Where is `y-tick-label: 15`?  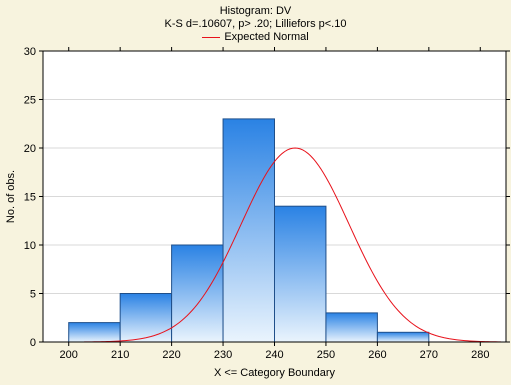
y-tick-label: 15 is located at coordinates (30, 198).